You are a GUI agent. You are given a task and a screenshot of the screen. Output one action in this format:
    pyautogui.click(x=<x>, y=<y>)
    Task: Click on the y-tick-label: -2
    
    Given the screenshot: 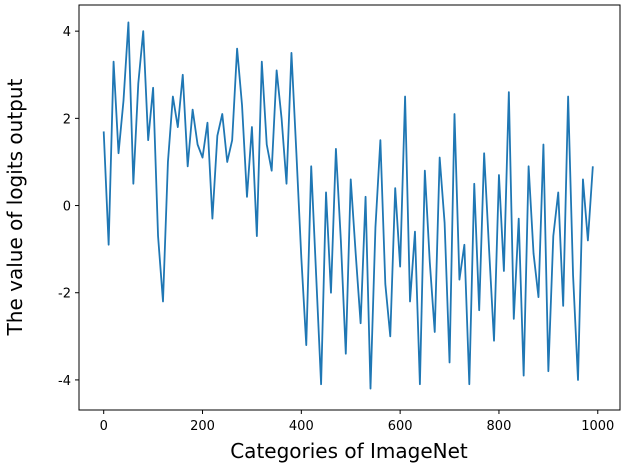 What is the action you would take?
    pyautogui.click(x=64, y=294)
    